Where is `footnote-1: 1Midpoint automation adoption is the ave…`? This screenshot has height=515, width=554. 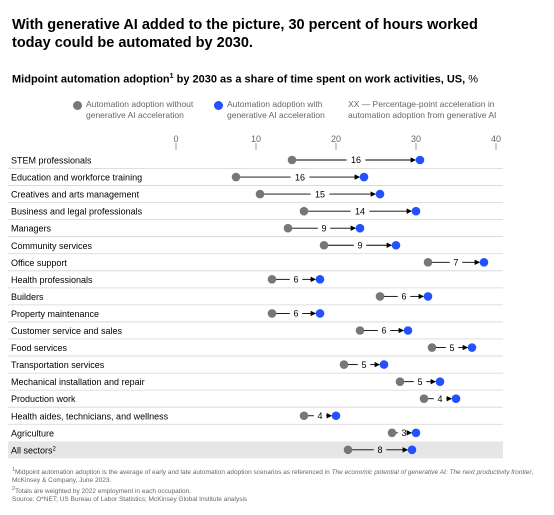
footnote-1: 1Midpoint automation adoption is the ave… is located at coordinates (273, 476).